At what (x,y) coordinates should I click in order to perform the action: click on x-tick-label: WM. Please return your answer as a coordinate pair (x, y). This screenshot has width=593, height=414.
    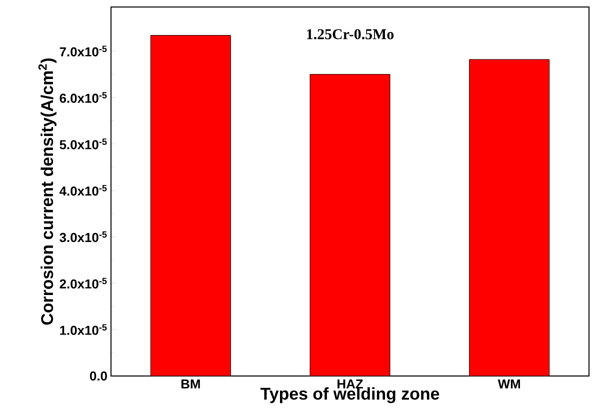
    Looking at the image, I should click on (509, 384).